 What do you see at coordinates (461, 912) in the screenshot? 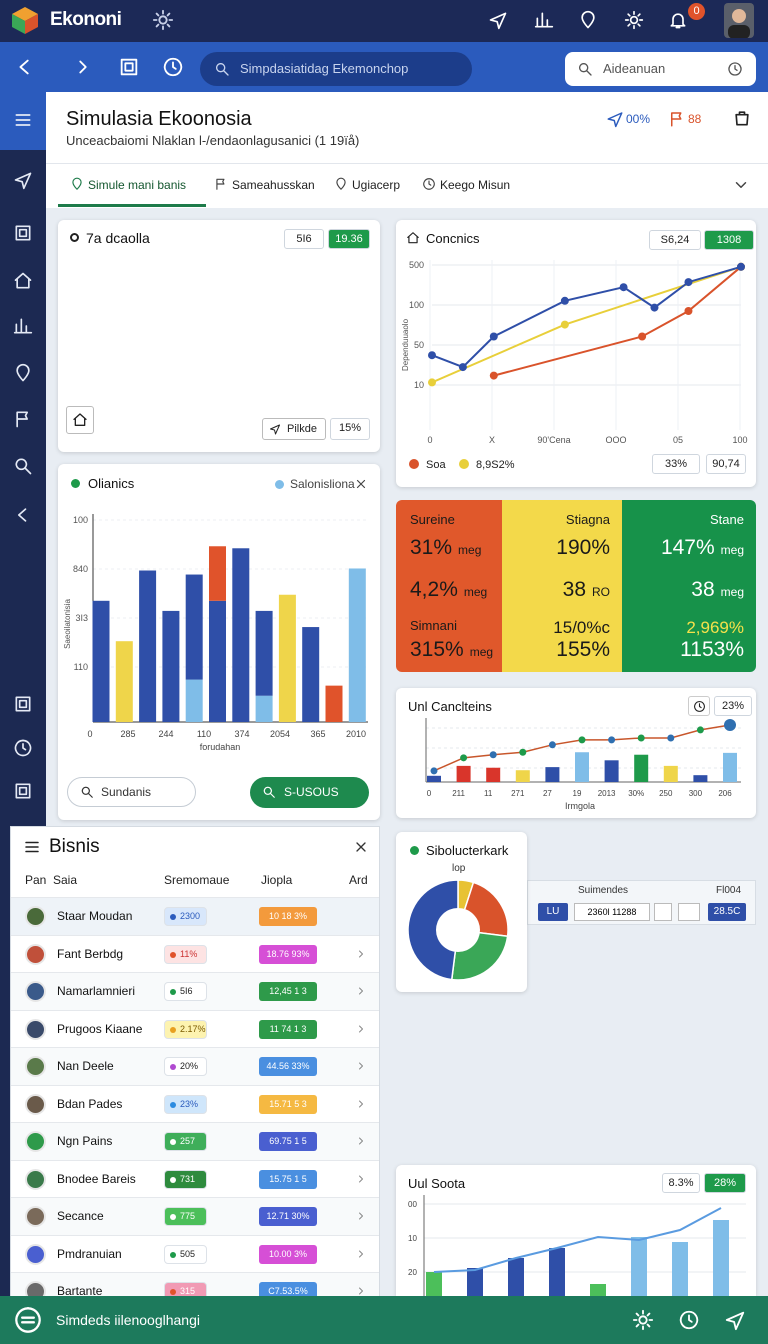
I see `pie-card: Sibolucterkark lop` at bounding box center [461, 912].